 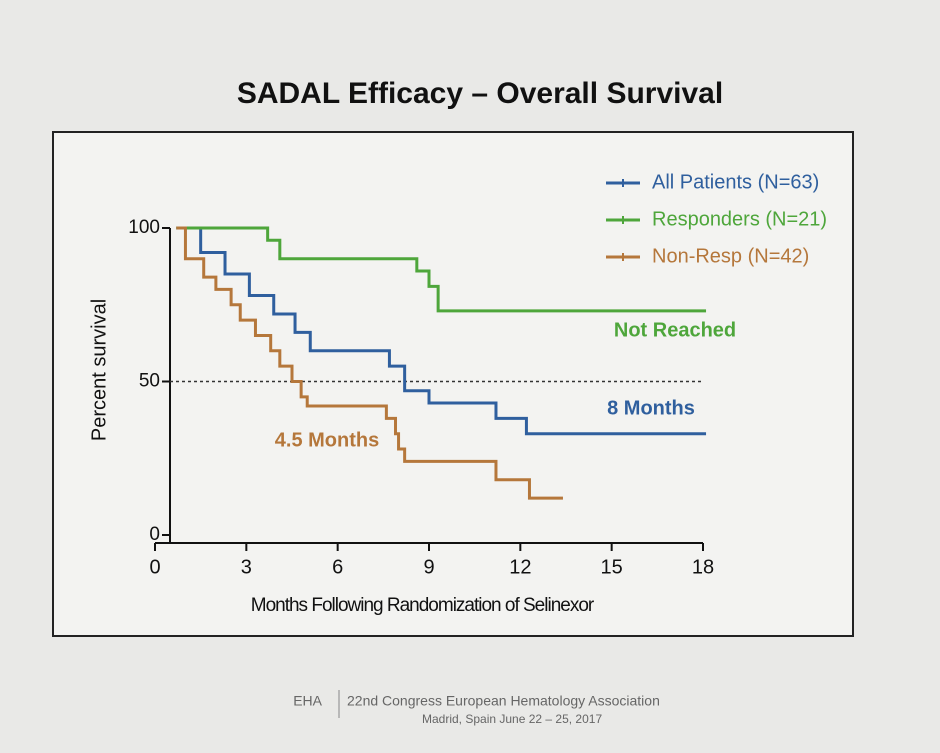 What do you see at coordinates (428, 567) in the screenshot?
I see `x-tick-label: 9` at bounding box center [428, 567].